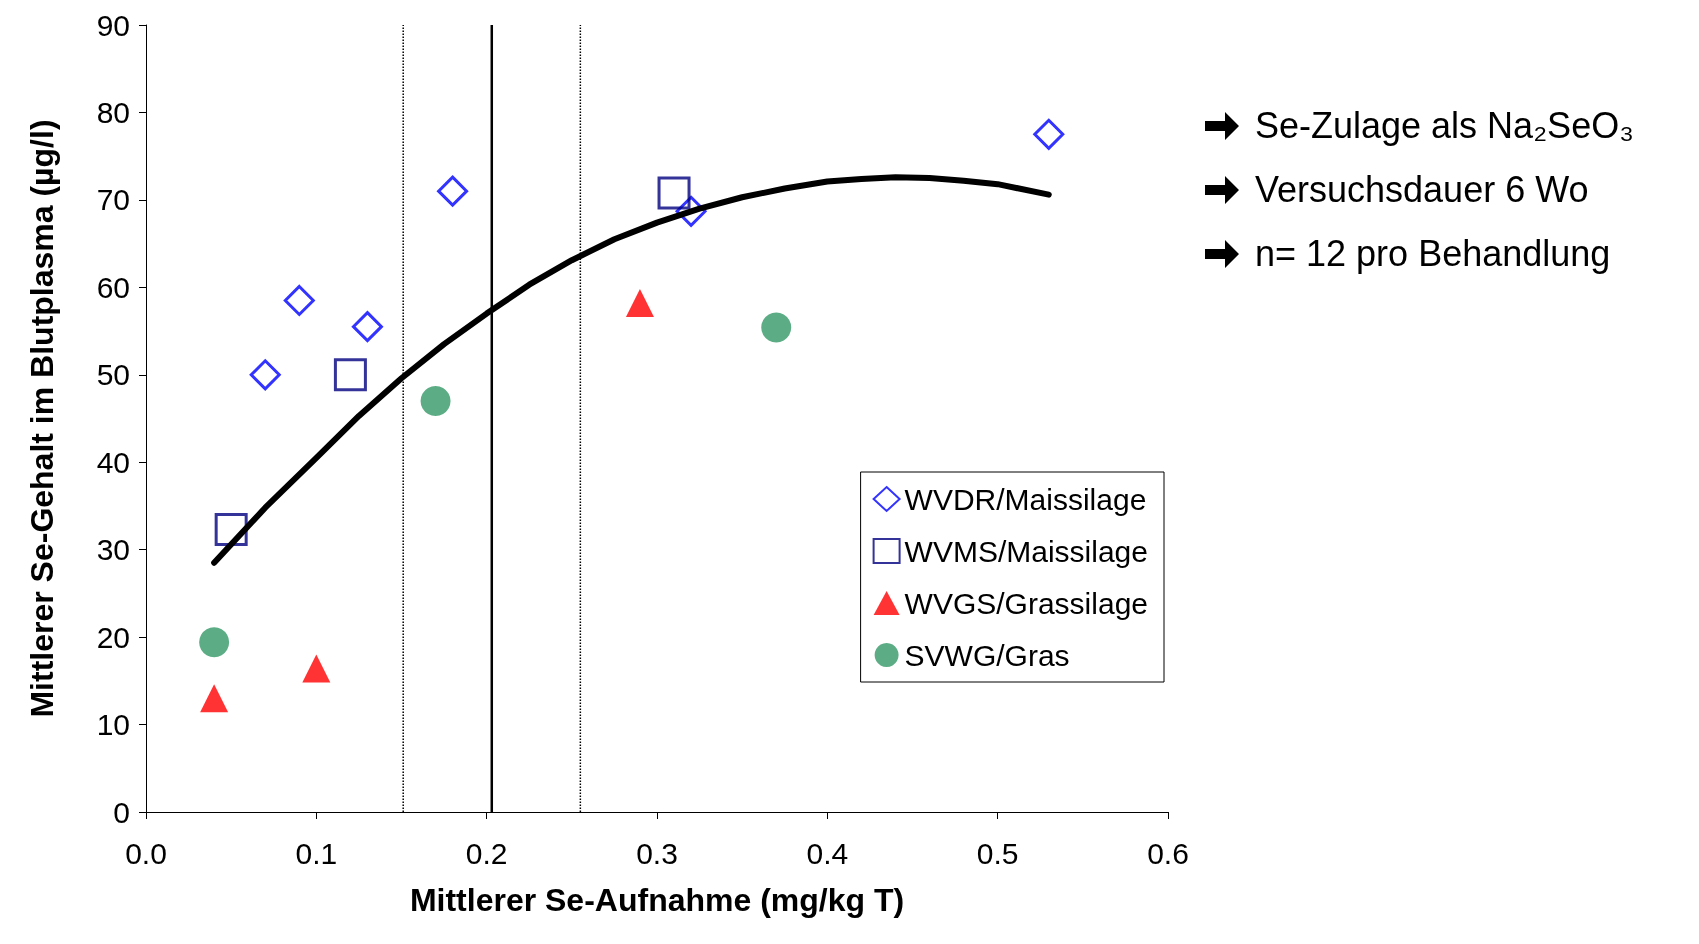 This screenshot has height=944, width=1699. I want to click on x-tick-label: 0.6, so click(1168, 853).